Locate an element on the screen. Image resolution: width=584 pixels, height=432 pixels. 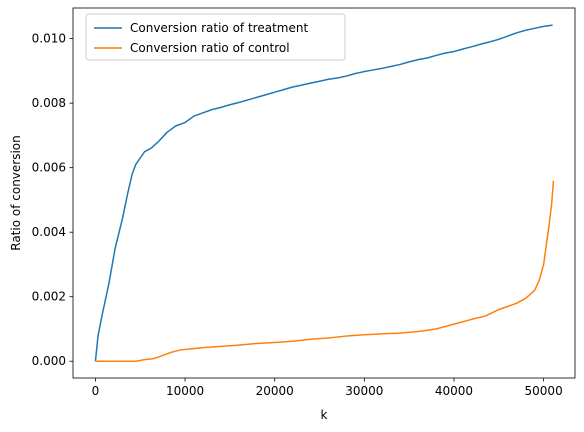
y-tick-label: 0.000 is located at coordinates (49, 361).